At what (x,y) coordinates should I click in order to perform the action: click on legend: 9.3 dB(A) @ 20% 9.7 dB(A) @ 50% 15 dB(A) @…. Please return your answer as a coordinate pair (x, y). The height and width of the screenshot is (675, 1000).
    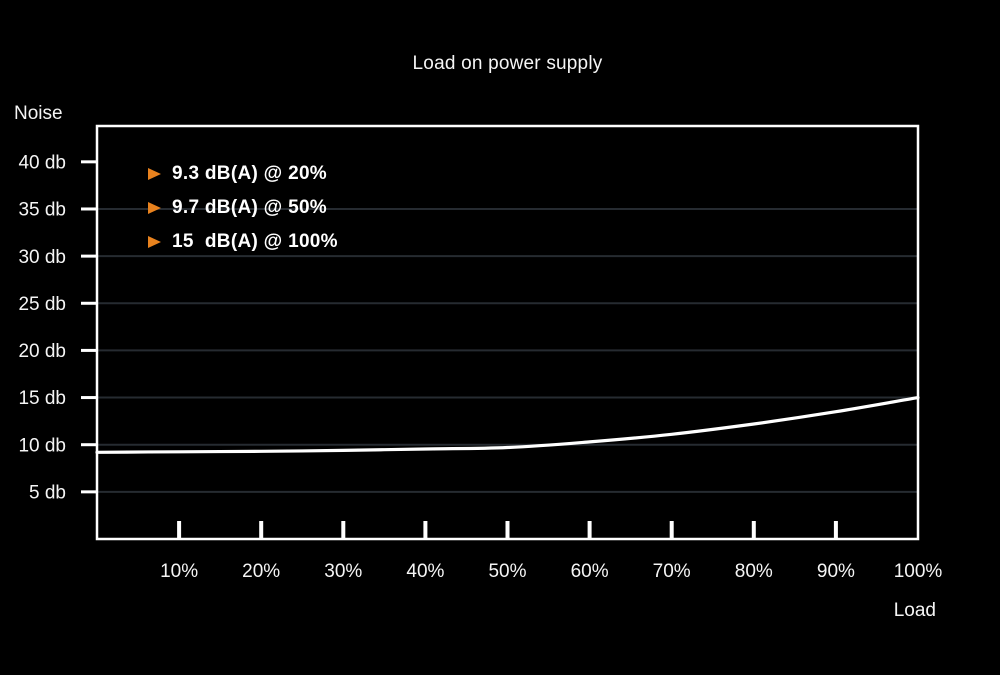
    Looking at the image, I should click on (243, 208).